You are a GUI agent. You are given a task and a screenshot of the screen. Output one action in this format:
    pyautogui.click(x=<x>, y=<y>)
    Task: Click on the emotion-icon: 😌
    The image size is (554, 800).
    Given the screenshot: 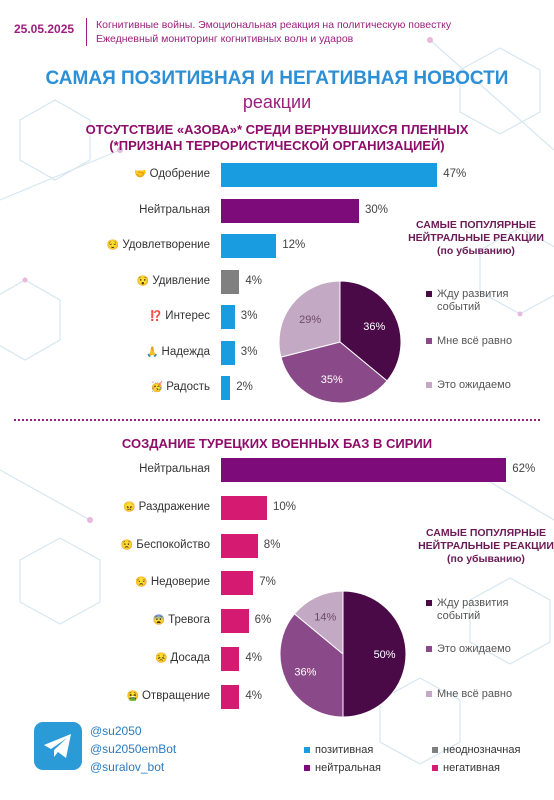 What is the action you would take?
    pyautogui.click(x=113, y=245)
    